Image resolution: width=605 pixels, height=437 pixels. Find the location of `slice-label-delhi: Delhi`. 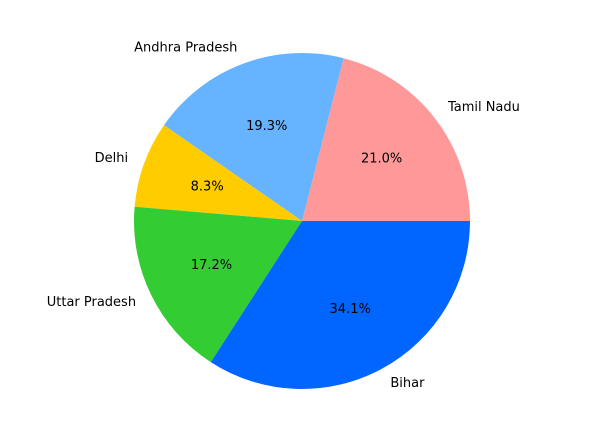

slice-label-delhi: Delhi is located at coordinates (111, 158).